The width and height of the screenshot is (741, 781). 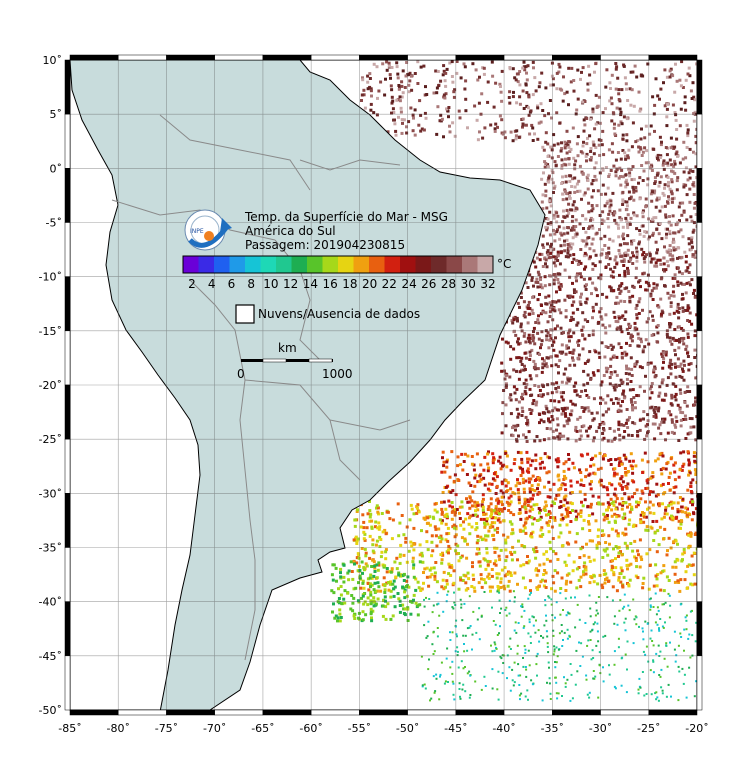 I want to click on colorbar-tick: 16, so click(x=329, y=284).